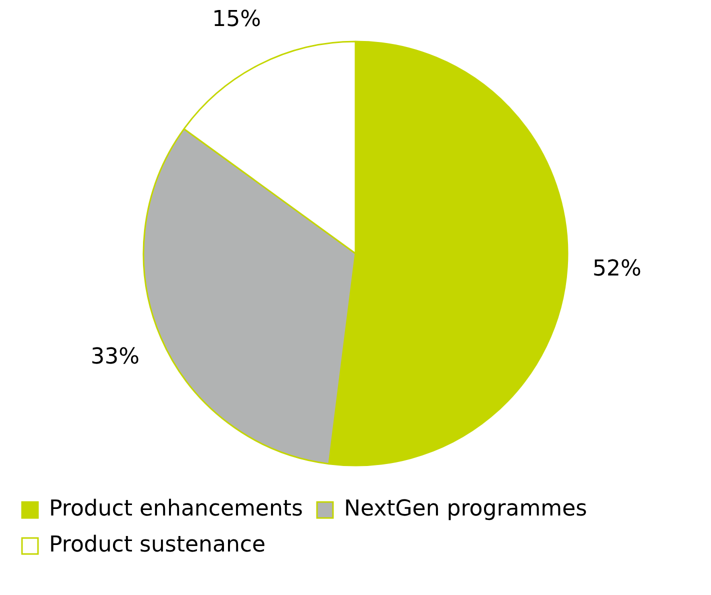 This screenshot has width=711, height=595. What do you see at coordinates (115, 357) in the screenshot?
I see `data-label: 33%` at bounding box center [115, 357].